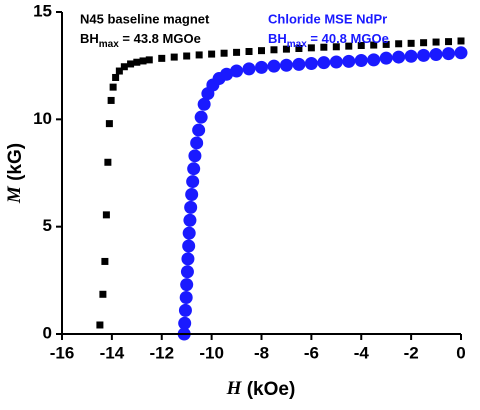  What do you see at coordinates (62, 352) in the screenshot?
I see `x-tick-label: -16` at bounding box center [62, 352].